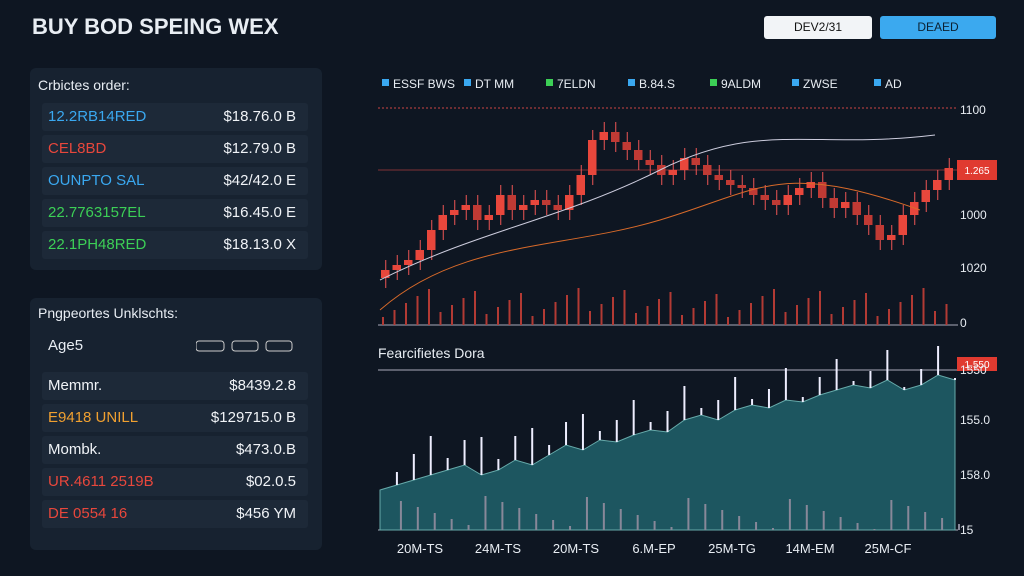 Image resolution: width=1024 pixels, height=576 pixels. I want to click on legend-label: B.84.S, so click(657, 84).